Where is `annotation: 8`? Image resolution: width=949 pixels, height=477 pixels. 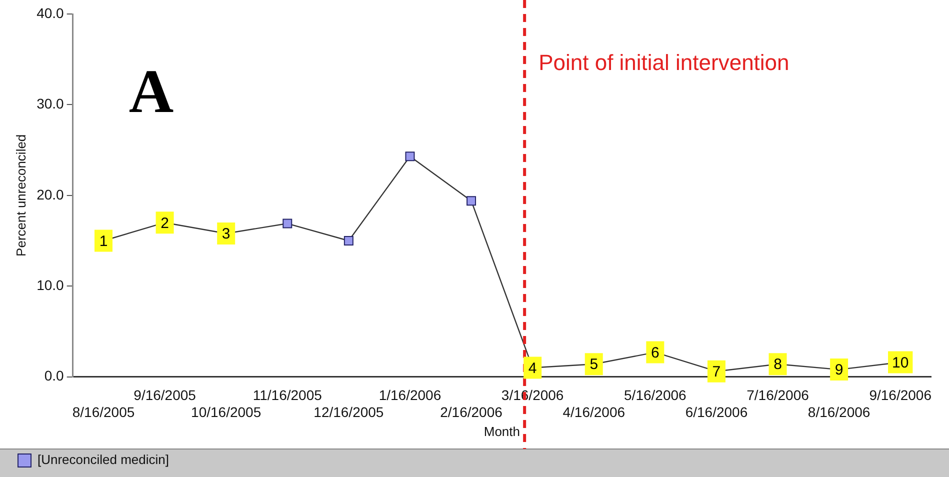 annotation: 8 is located at coordinates (778, 365).